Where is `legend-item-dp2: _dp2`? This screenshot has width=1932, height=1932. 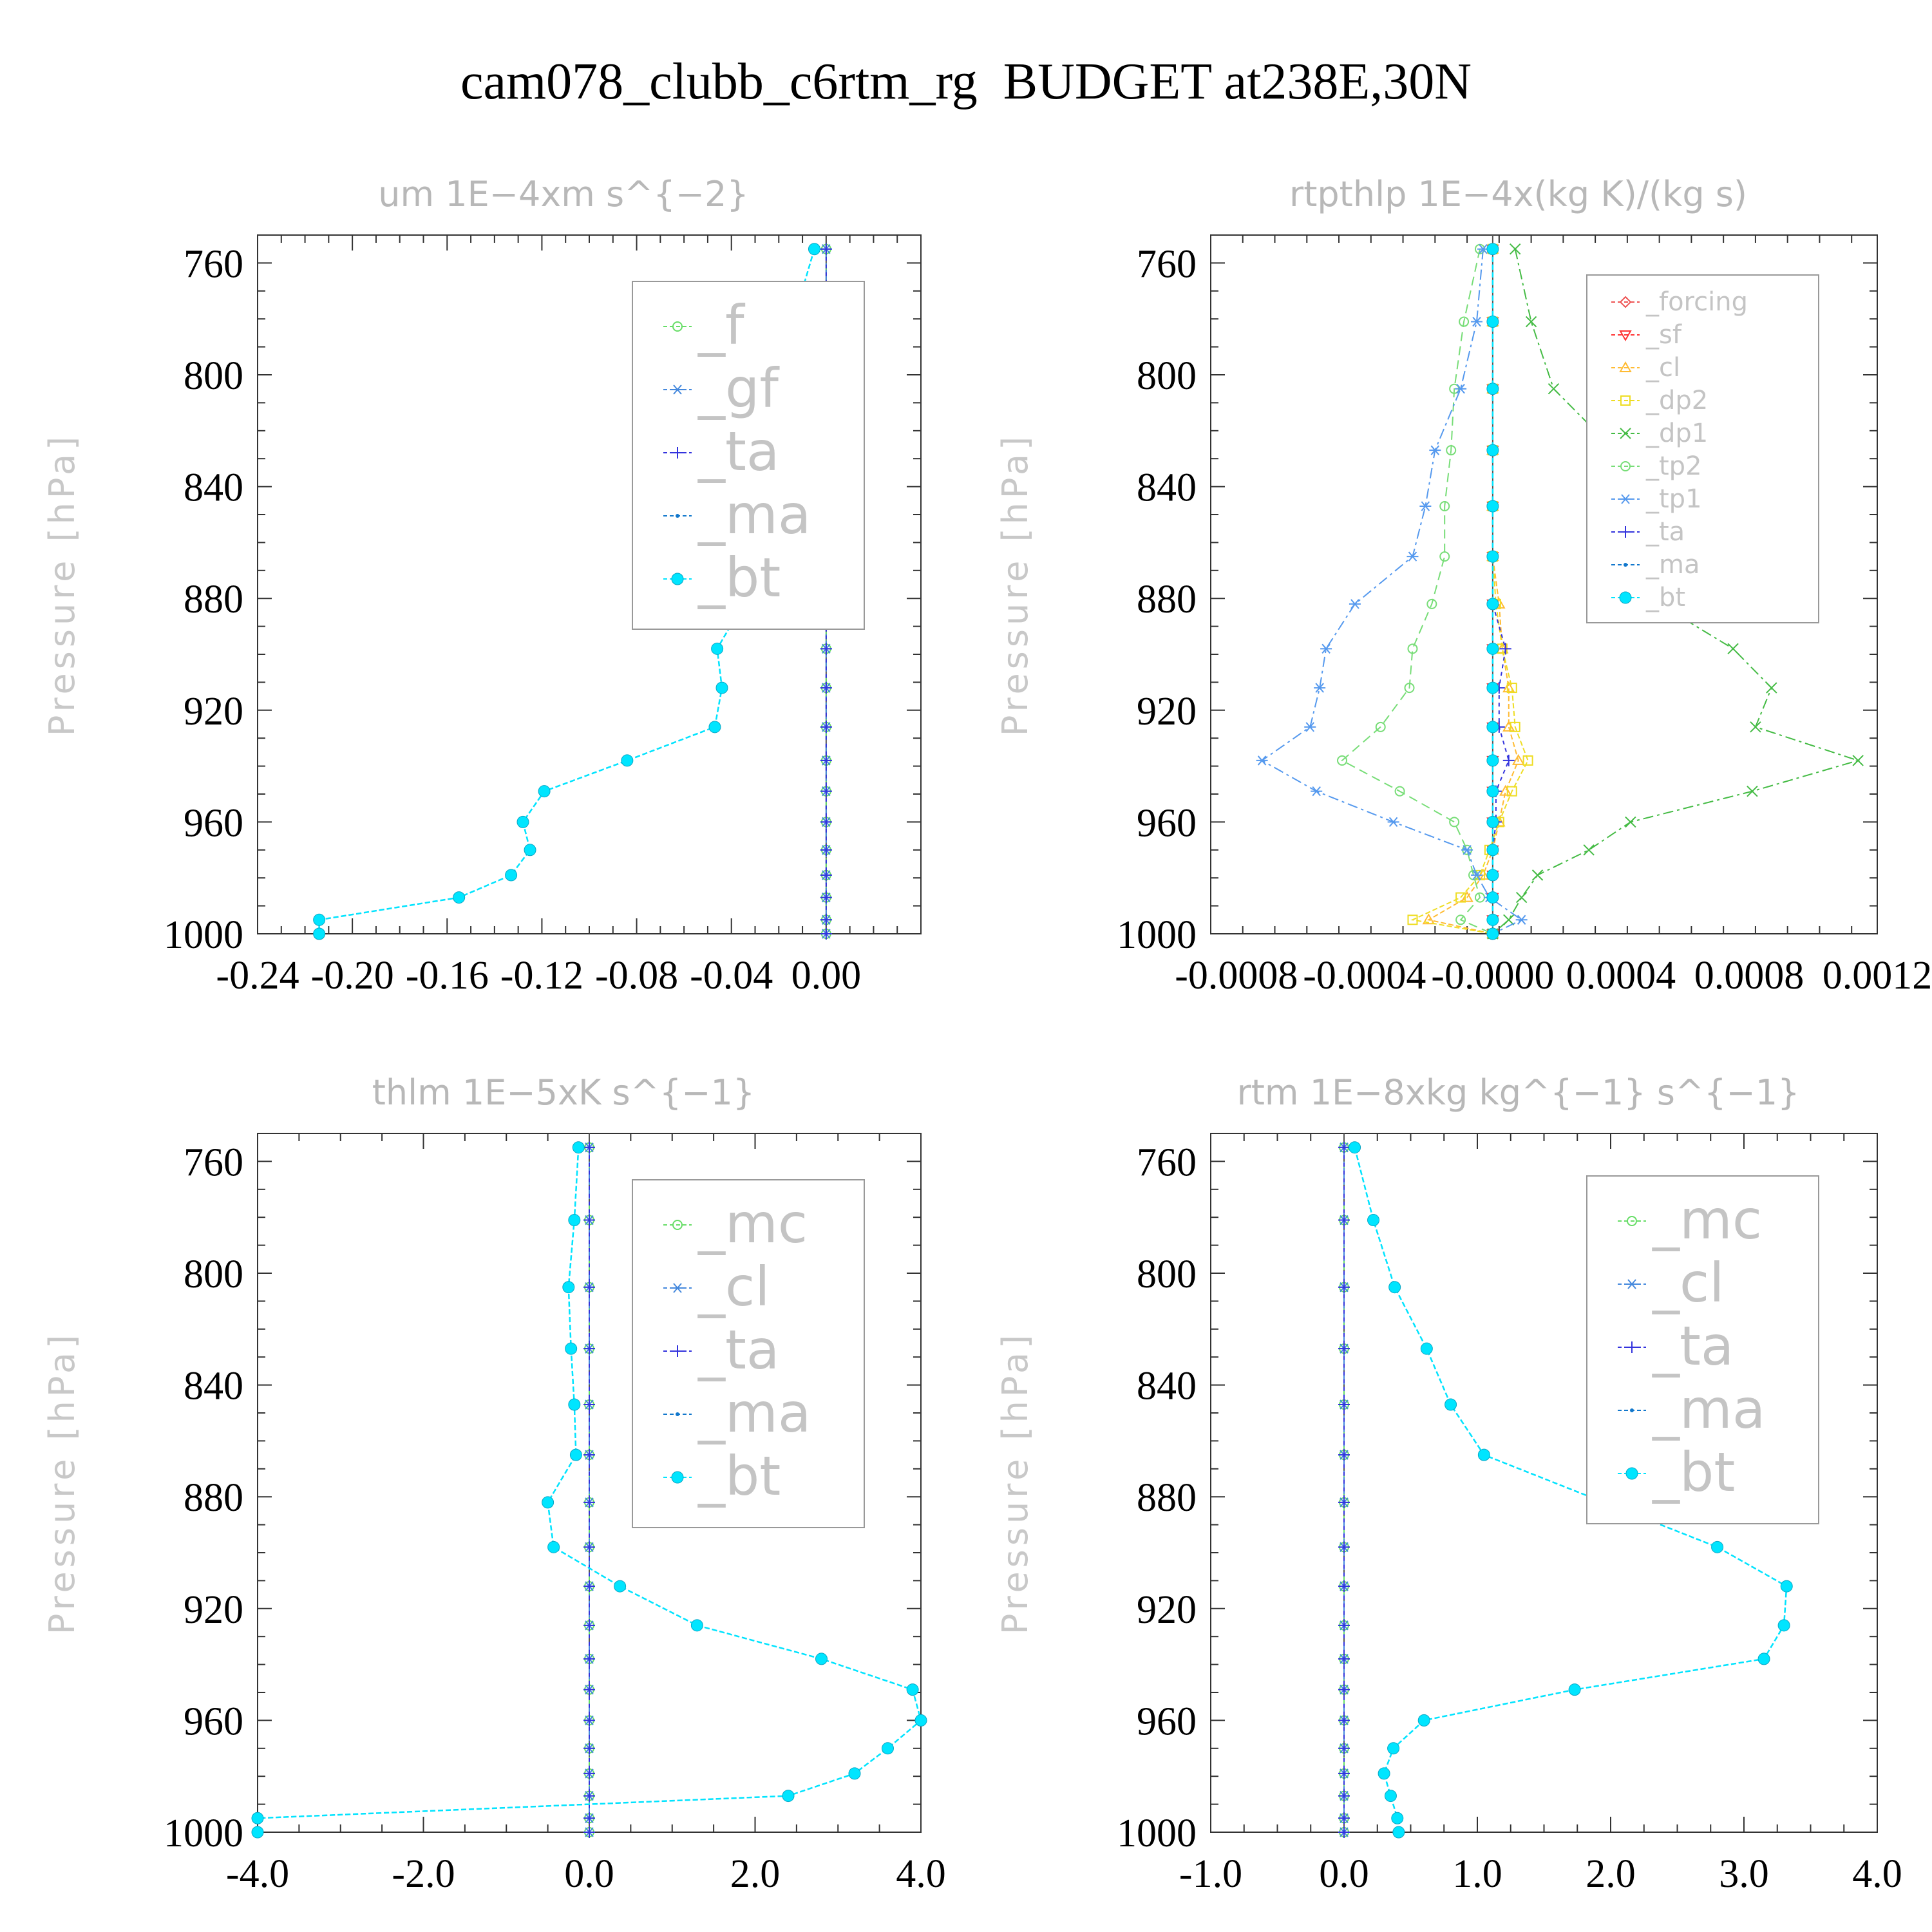
legend-item-dp2: _dp2 is located at coordinates (1659, 400).